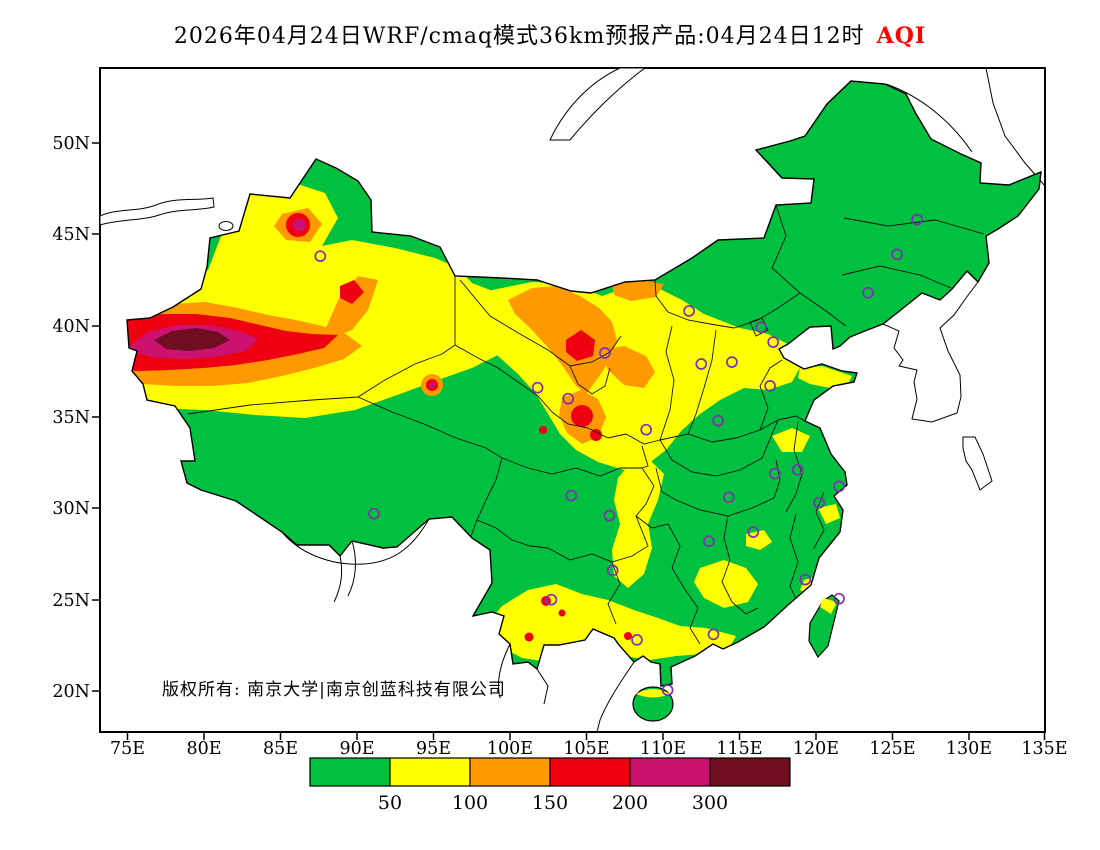  What do you see at coordinates (816, 749) in the screenshot?
I see `x-tick-label: 120E` at bounding box center [816, 749].